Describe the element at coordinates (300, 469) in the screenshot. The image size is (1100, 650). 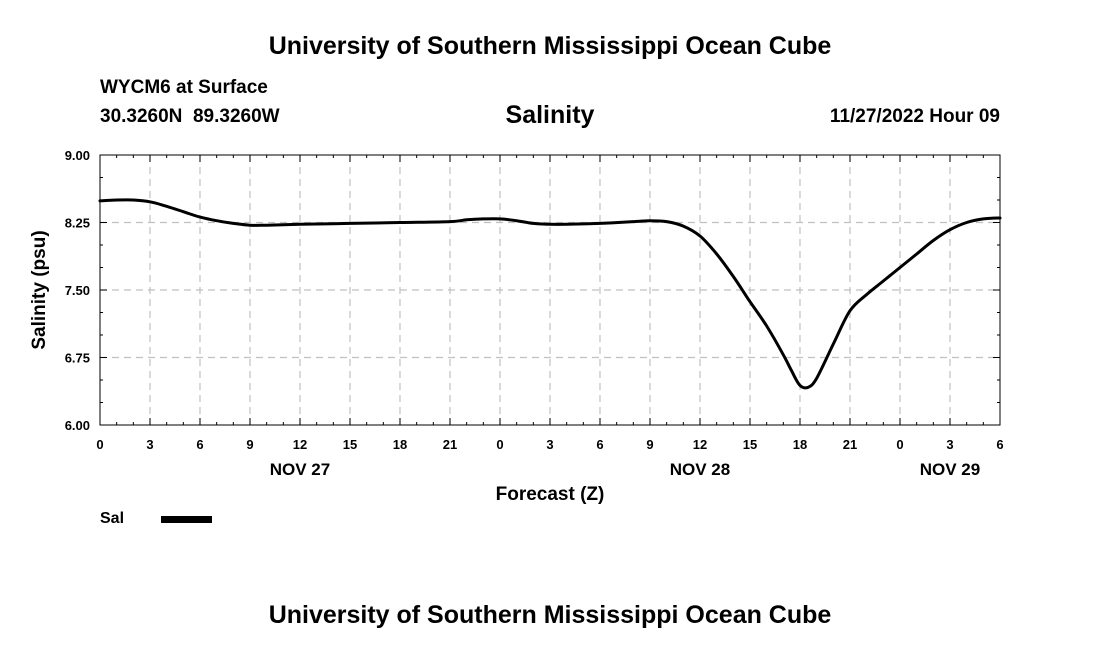
I see `day-label: NOV 27` at that location.